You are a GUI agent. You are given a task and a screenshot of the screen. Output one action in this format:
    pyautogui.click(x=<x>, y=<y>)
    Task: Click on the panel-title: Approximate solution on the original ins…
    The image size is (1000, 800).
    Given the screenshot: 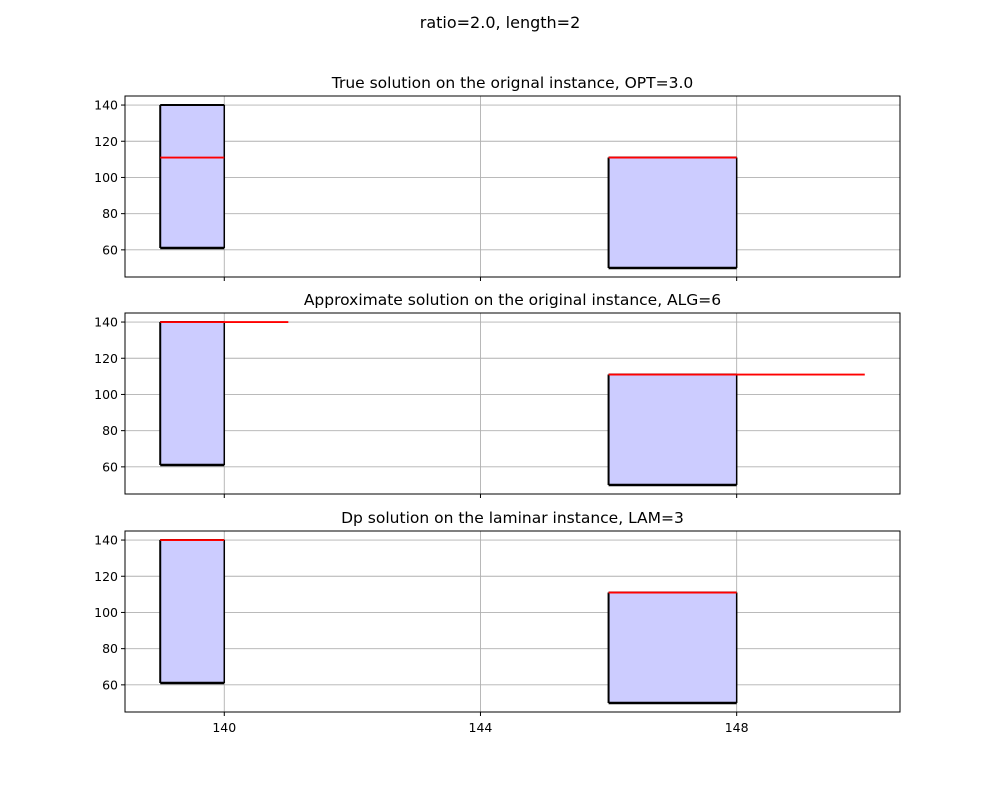 What is the action you would take?
    pyautogui.click(x=512, y=300)
    